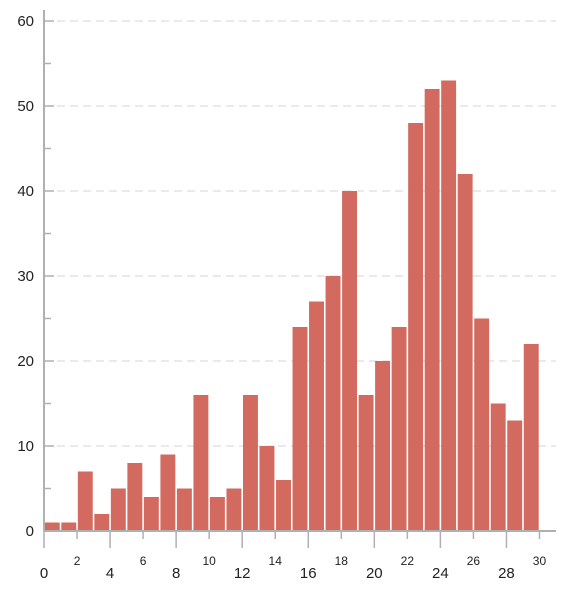 This screenshot has height=593, width=572. What do you see at coordinates (44, 573) in the screenshot?
I see `x-tick-label-0: 0` at bounding box center [44, 573].